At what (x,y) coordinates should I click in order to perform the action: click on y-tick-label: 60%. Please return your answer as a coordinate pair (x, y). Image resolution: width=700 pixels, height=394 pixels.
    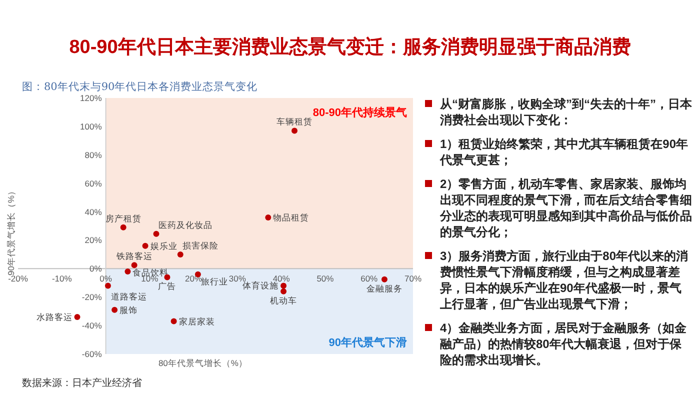
    Looking at the image, I should click on (93, 183).